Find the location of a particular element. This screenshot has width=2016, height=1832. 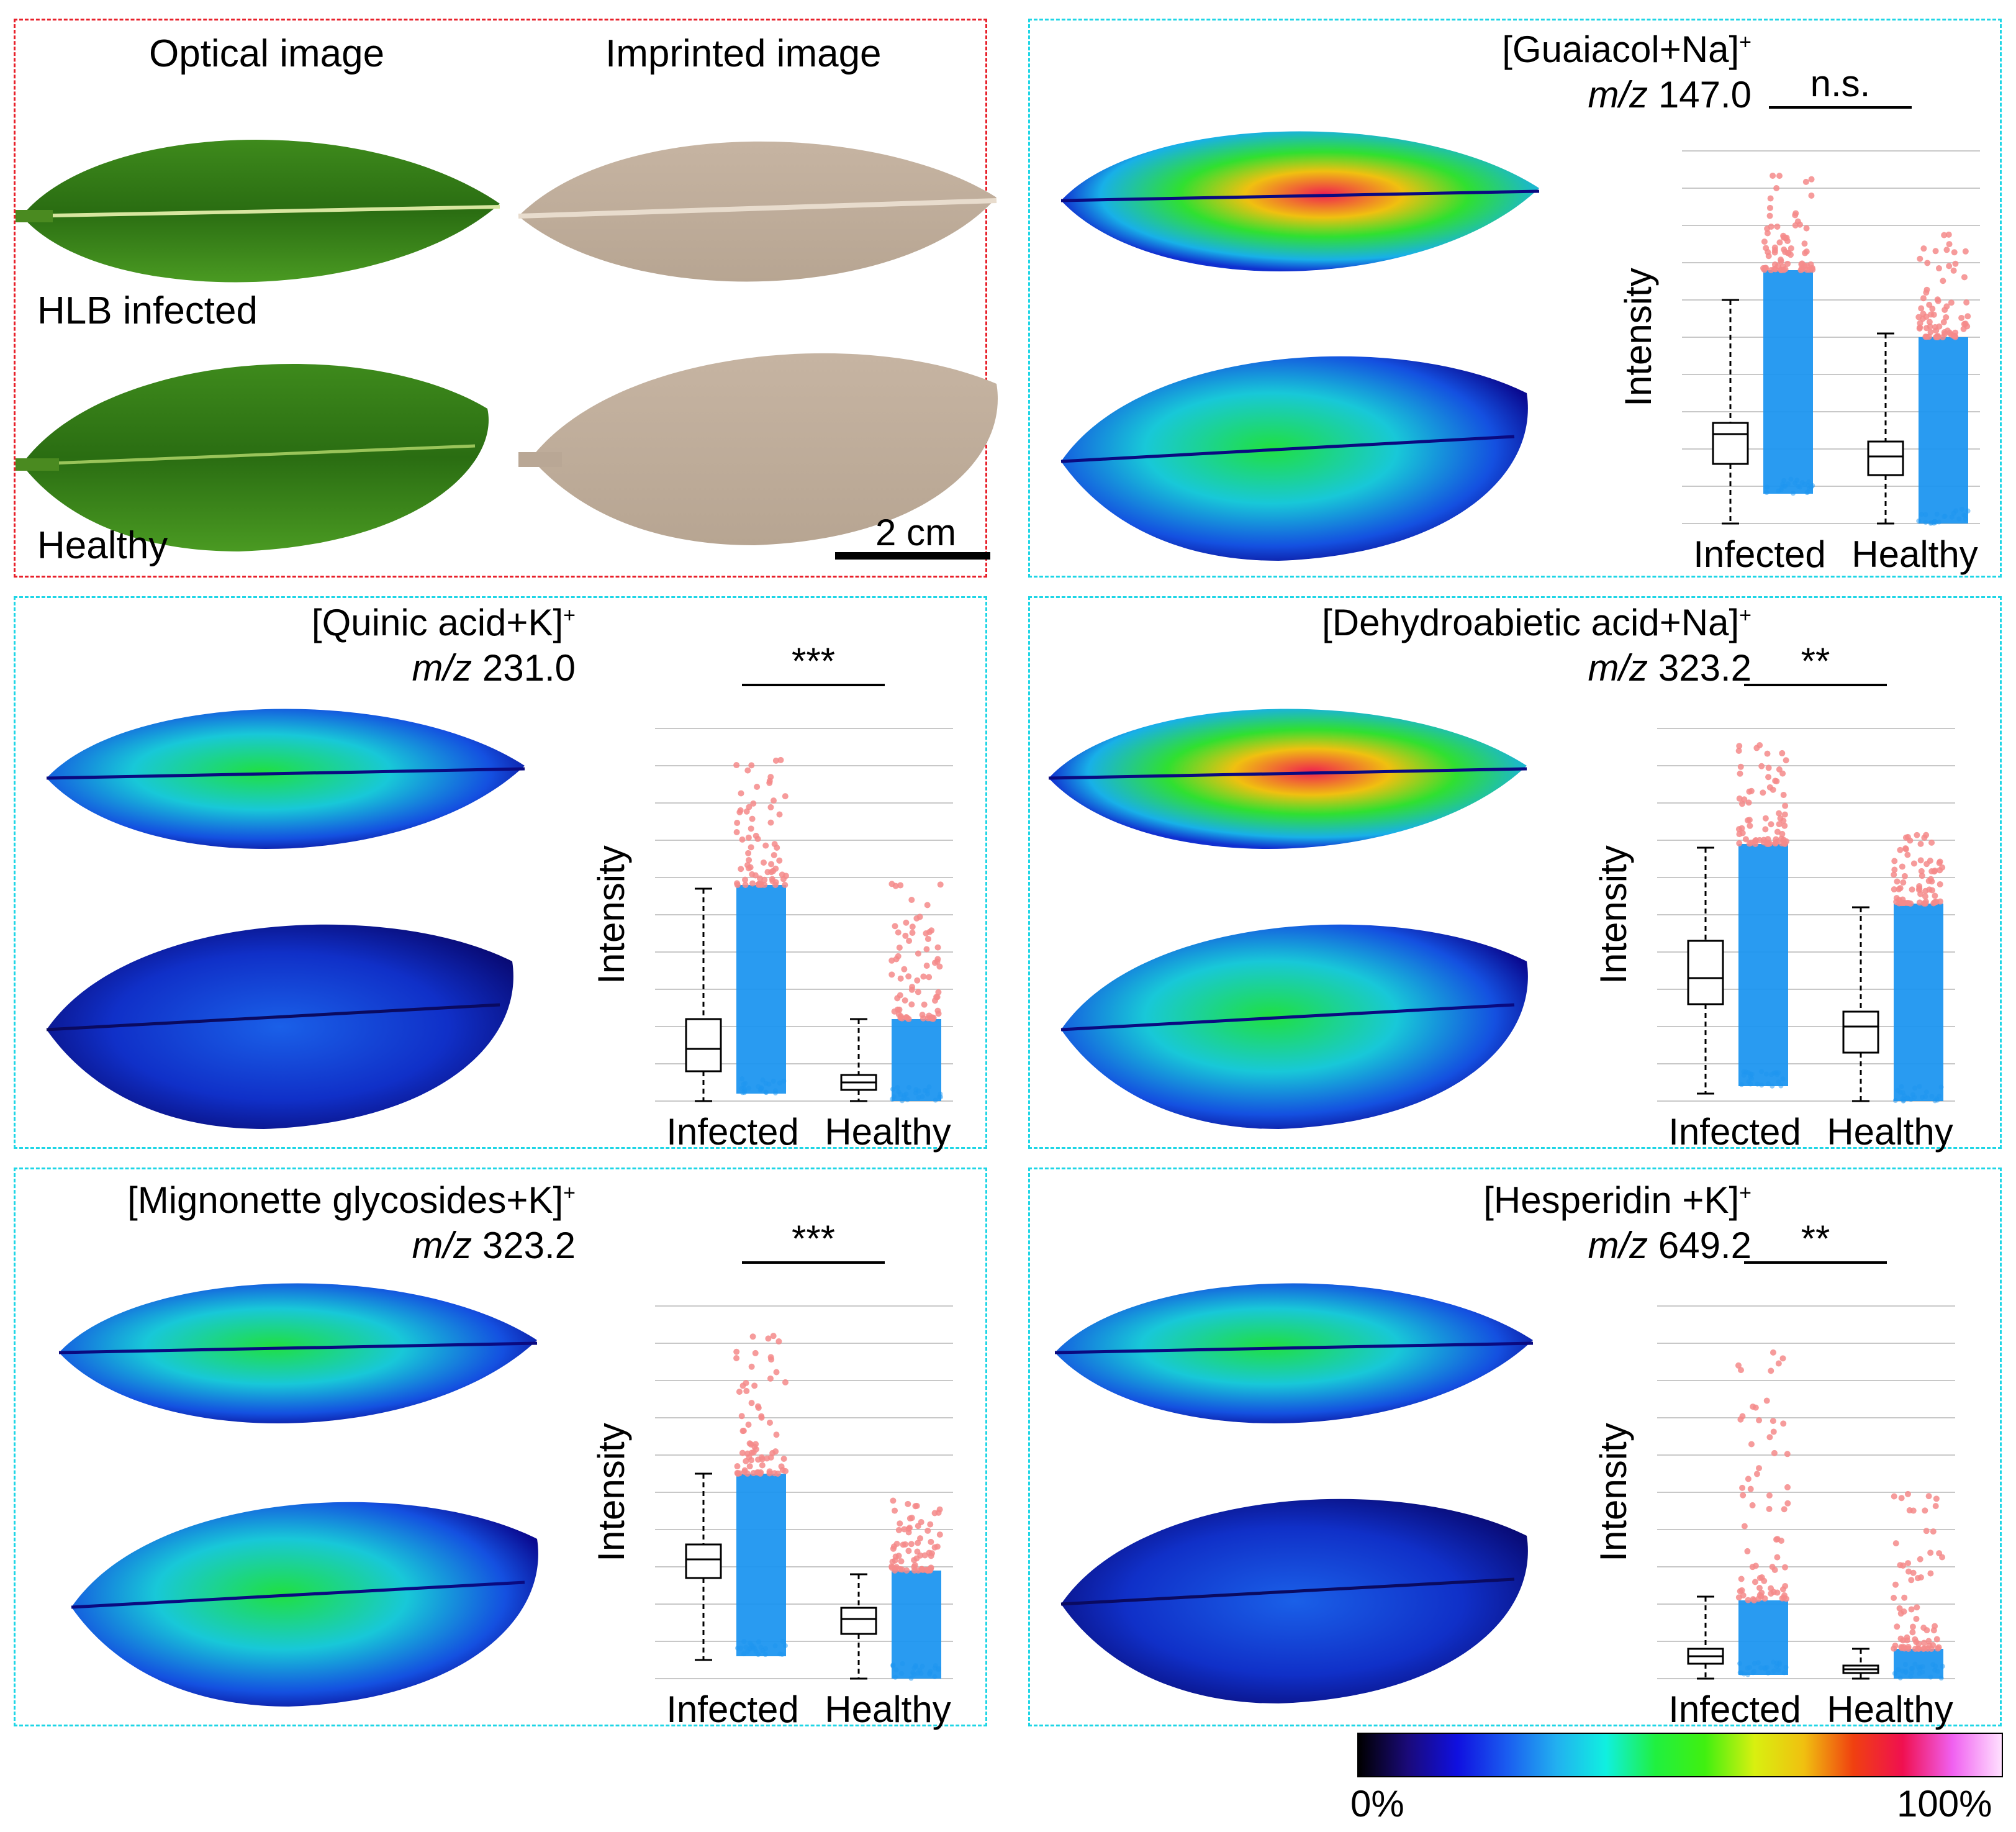

optical-leaf-infected is located at coordinates (258, 211).